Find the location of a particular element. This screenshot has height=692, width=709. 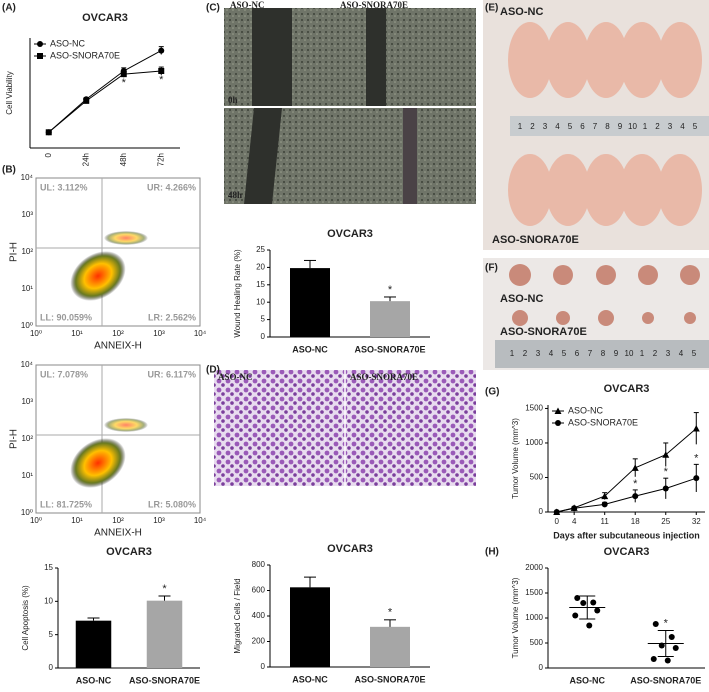

y-tick-label: 10⁰ is located at coordinates (27, 325).